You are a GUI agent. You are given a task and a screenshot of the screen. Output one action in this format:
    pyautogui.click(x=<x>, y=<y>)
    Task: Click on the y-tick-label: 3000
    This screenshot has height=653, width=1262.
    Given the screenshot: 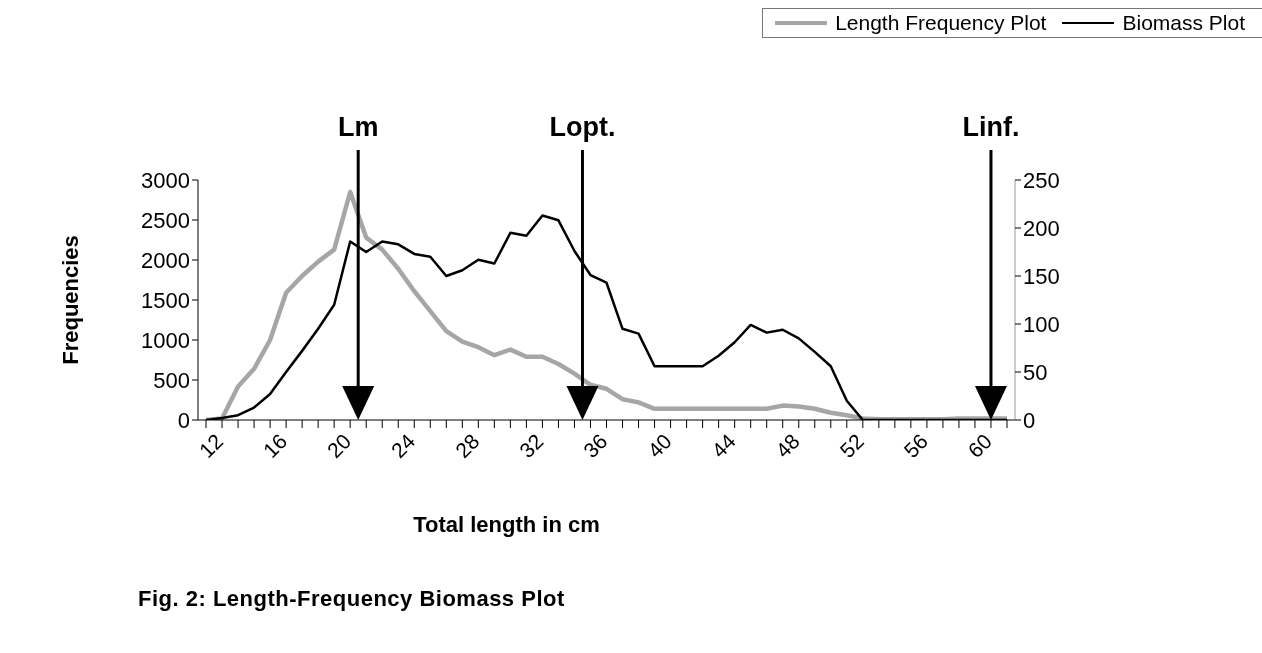 What is the action you would take?
    pyautogui.click(x=165, y=180)
    